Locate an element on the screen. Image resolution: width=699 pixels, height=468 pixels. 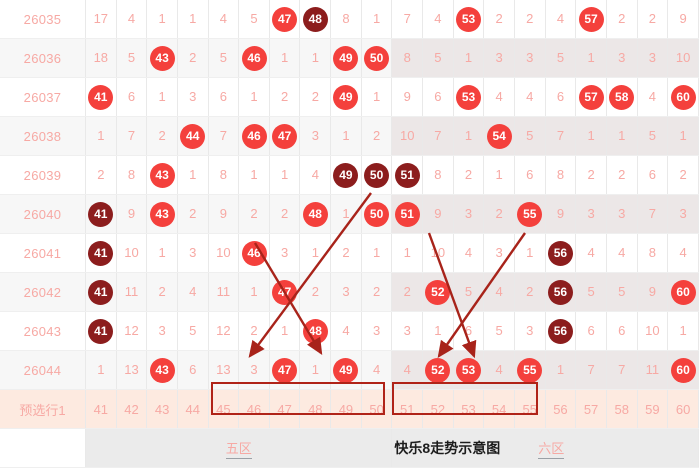
preselect-number: 43 is located at coordinates (162, 409).